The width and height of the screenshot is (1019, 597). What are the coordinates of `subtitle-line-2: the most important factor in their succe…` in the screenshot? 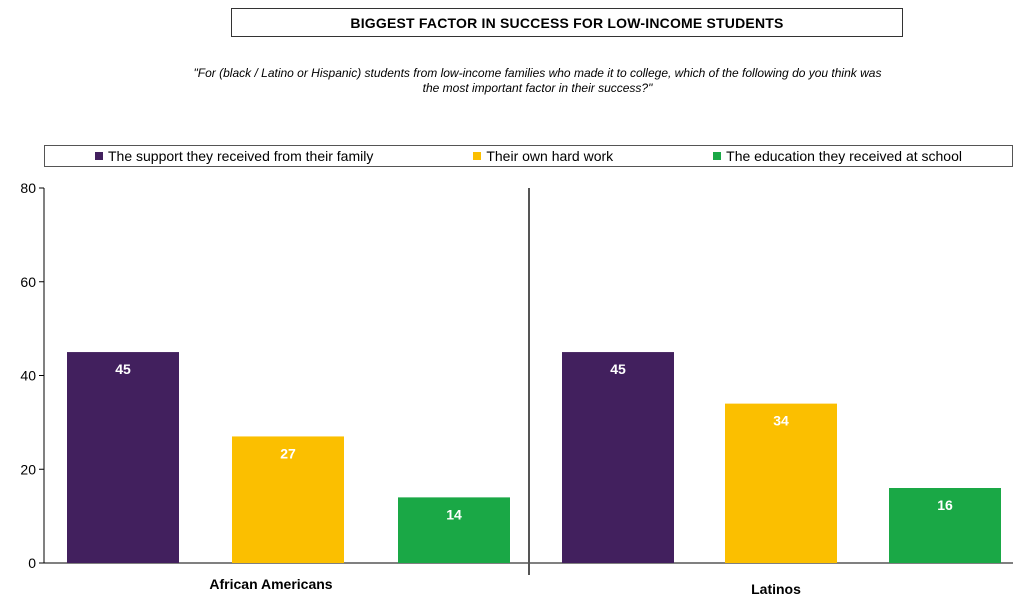 It's located at (537, 88).